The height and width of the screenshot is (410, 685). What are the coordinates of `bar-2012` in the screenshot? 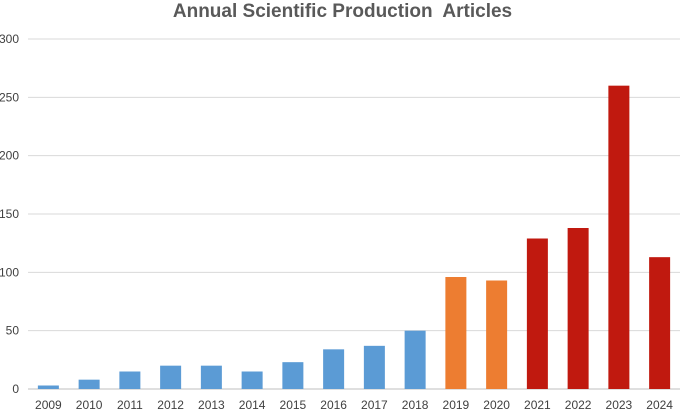 It's located at (171, 377).